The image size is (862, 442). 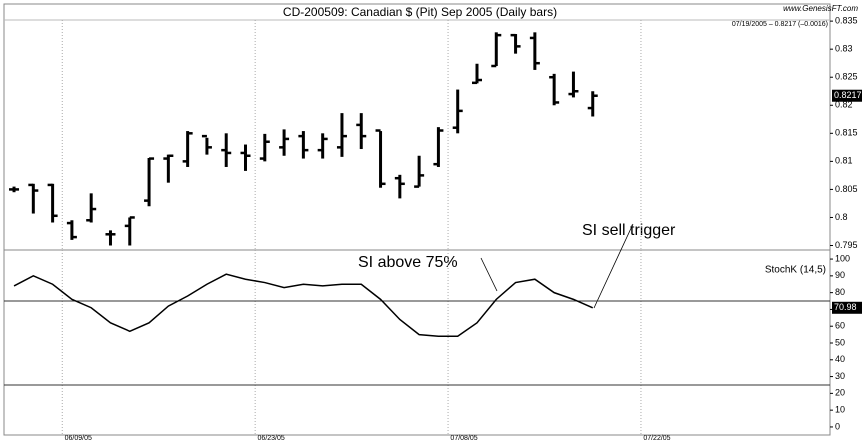 I want to click on y-tick-label: 50, so click(x=840, y=342).